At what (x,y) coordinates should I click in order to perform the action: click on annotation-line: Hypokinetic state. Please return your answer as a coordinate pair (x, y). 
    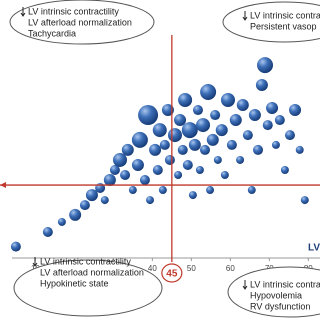
    Looking at the image, I should click on (74, 283).